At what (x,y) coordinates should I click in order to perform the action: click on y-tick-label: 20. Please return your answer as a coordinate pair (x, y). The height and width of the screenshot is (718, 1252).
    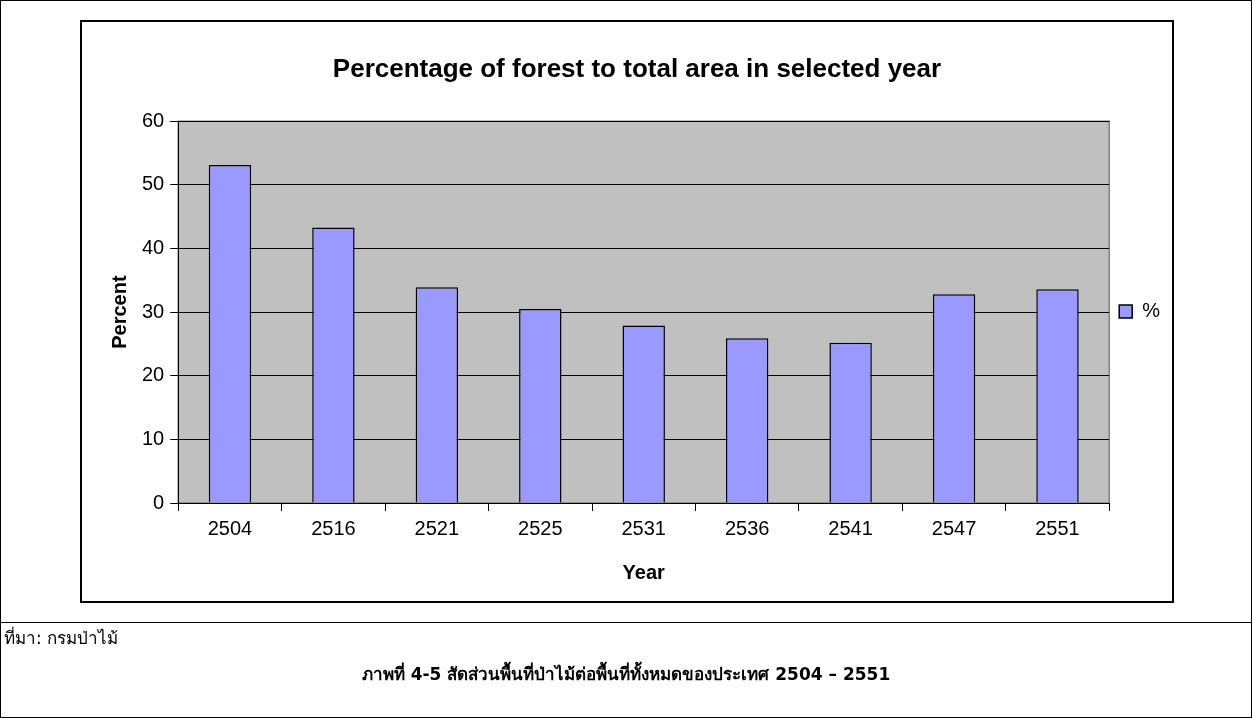
    Looking at the image, I should click on (153, 374).